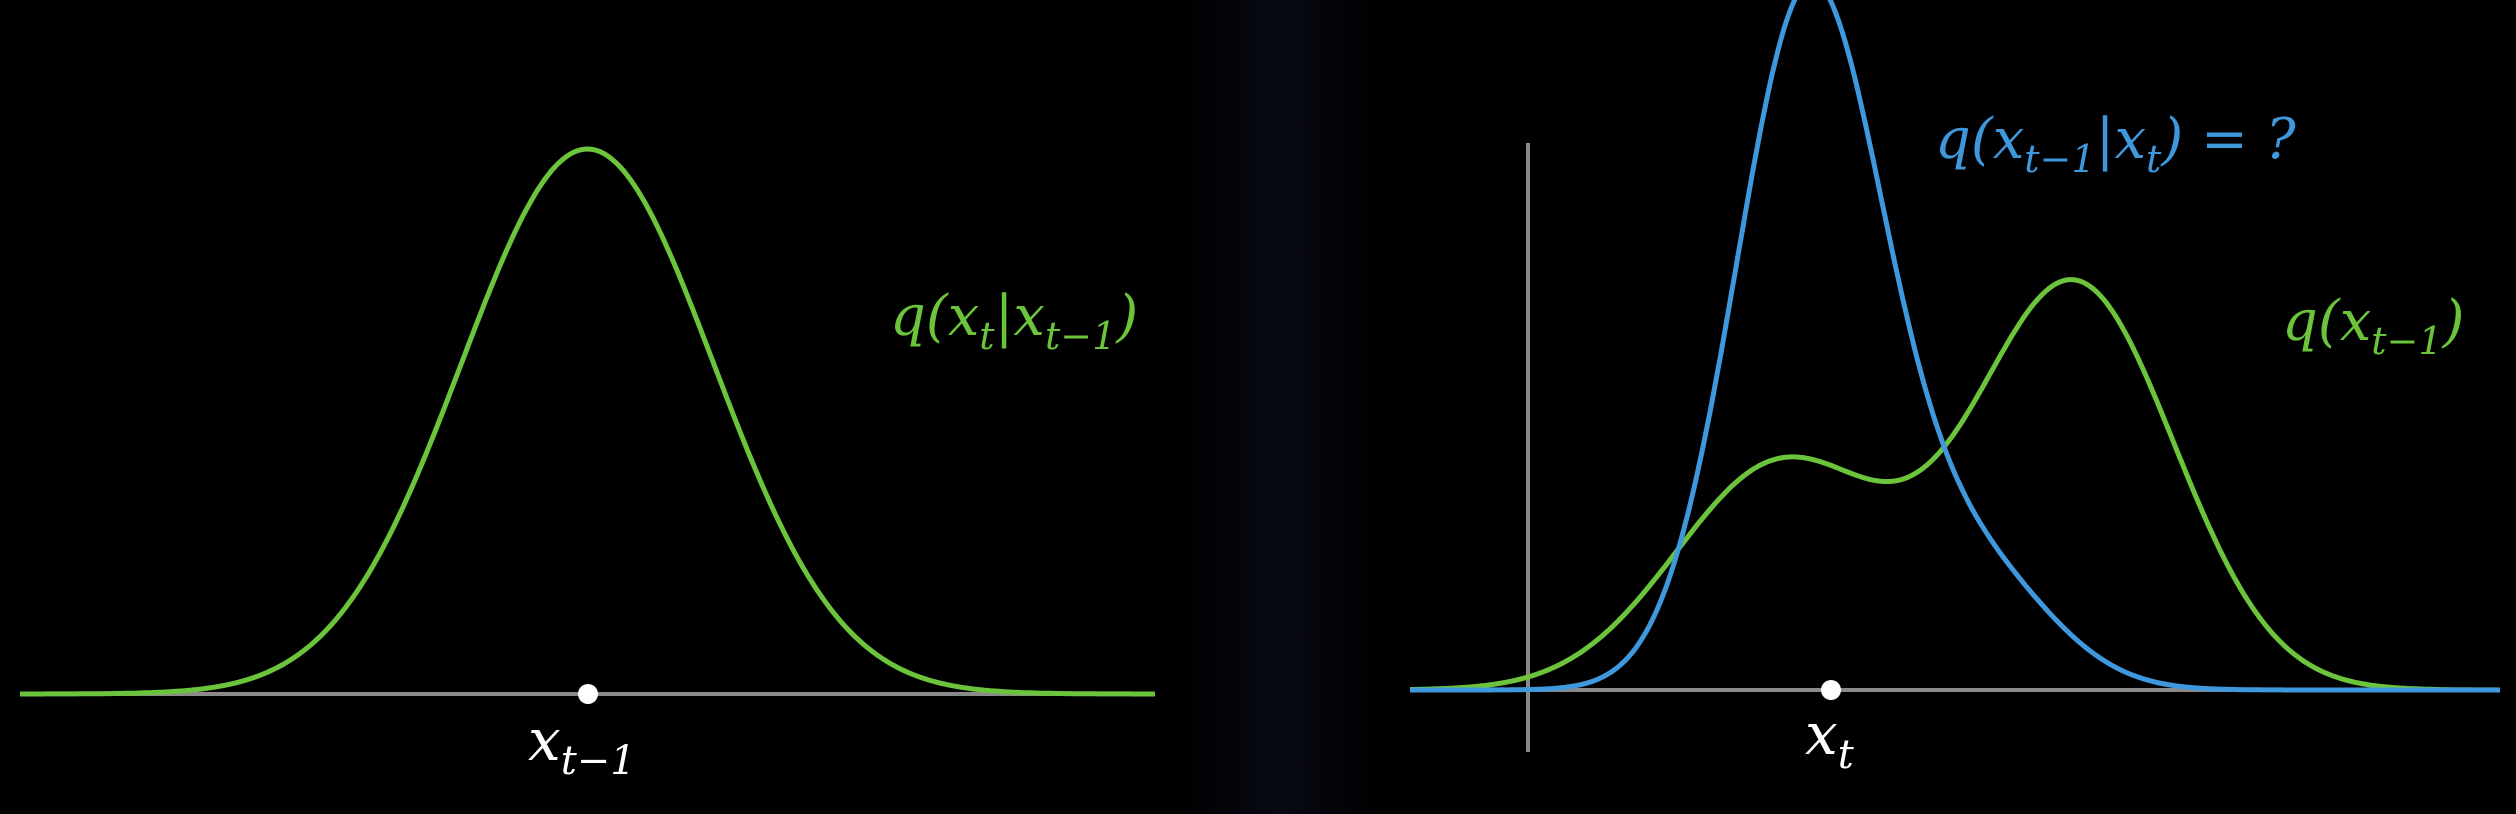  What do you see at coordinates (1020, 316) in the screenshot?
I see `left-curve-label-bar: |x` at bounding box center [1020, 316].